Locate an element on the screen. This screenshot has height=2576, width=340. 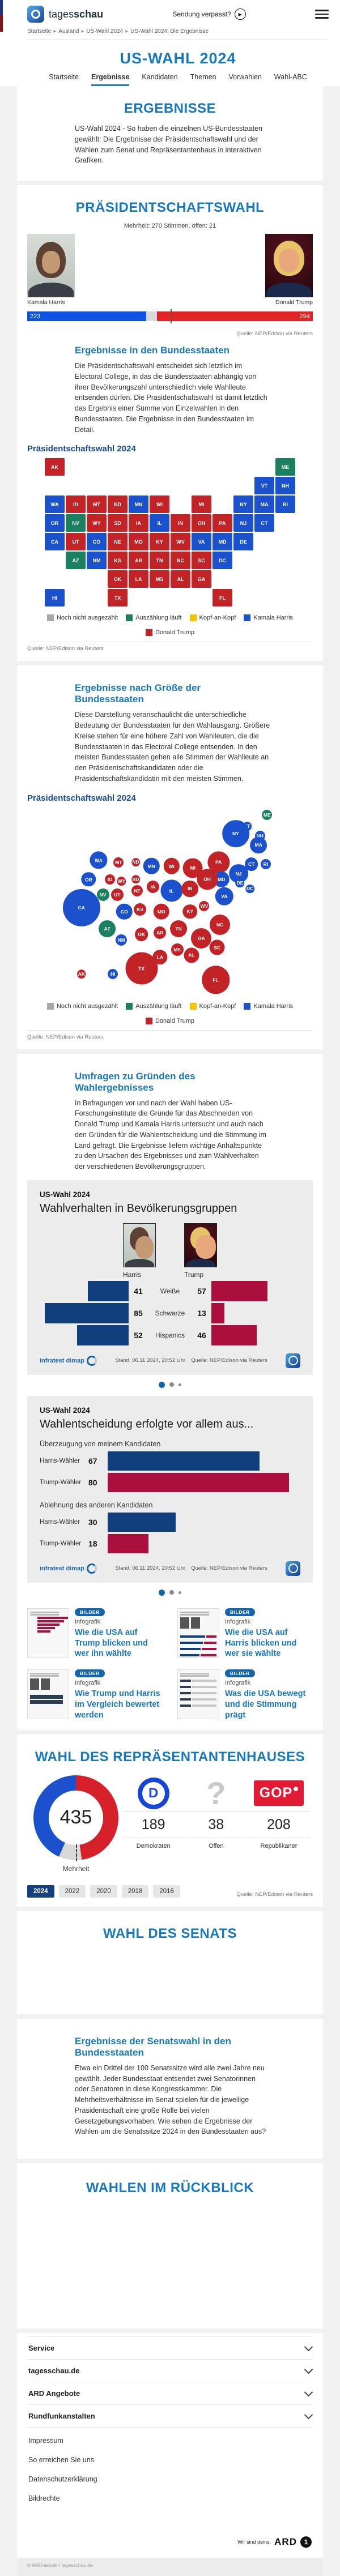
tab-kandidaten: Kandidaten is located at coordinates (160, 77).